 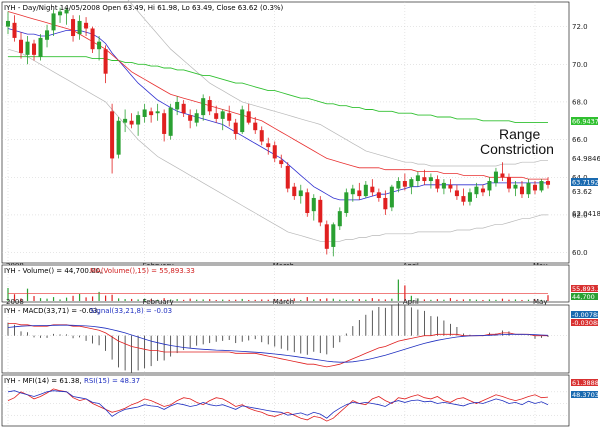 I want to click on volume-grid, so click(x=271, y=283).